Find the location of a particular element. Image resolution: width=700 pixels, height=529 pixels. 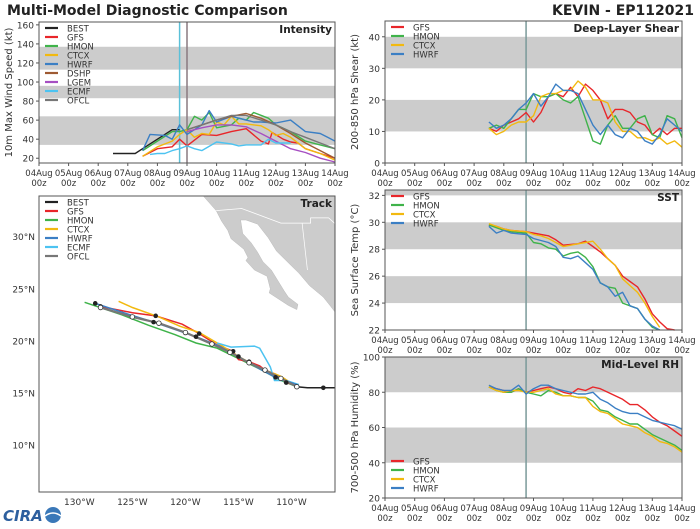

y-tick-label: 80 is located at coordinates (375, 394).